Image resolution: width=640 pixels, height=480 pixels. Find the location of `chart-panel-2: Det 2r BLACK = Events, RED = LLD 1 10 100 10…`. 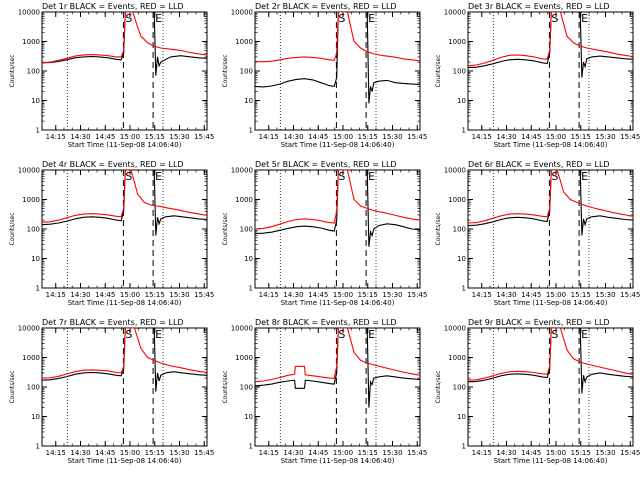

chart-panel-2: Det 2r BLACK = Events, RED = LLD 1 10 100 10… is located at coordinates (324, 75).